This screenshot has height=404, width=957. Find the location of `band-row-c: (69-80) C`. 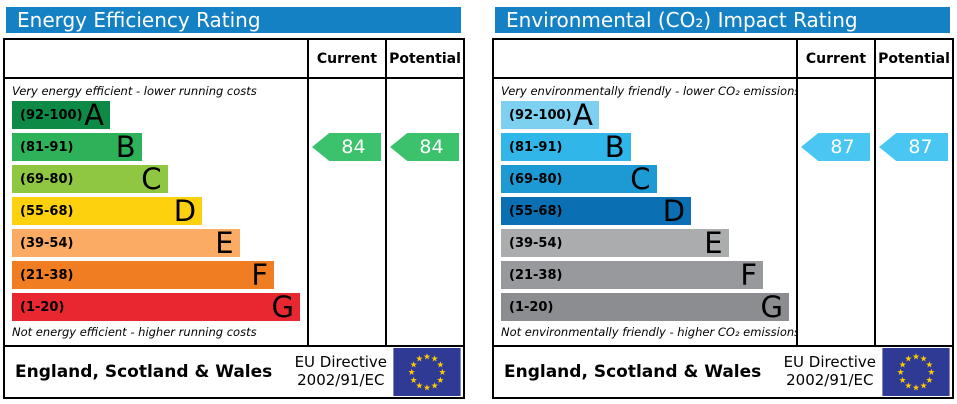

band-row-c: (69-80) C is located at coordinates (90, 178).